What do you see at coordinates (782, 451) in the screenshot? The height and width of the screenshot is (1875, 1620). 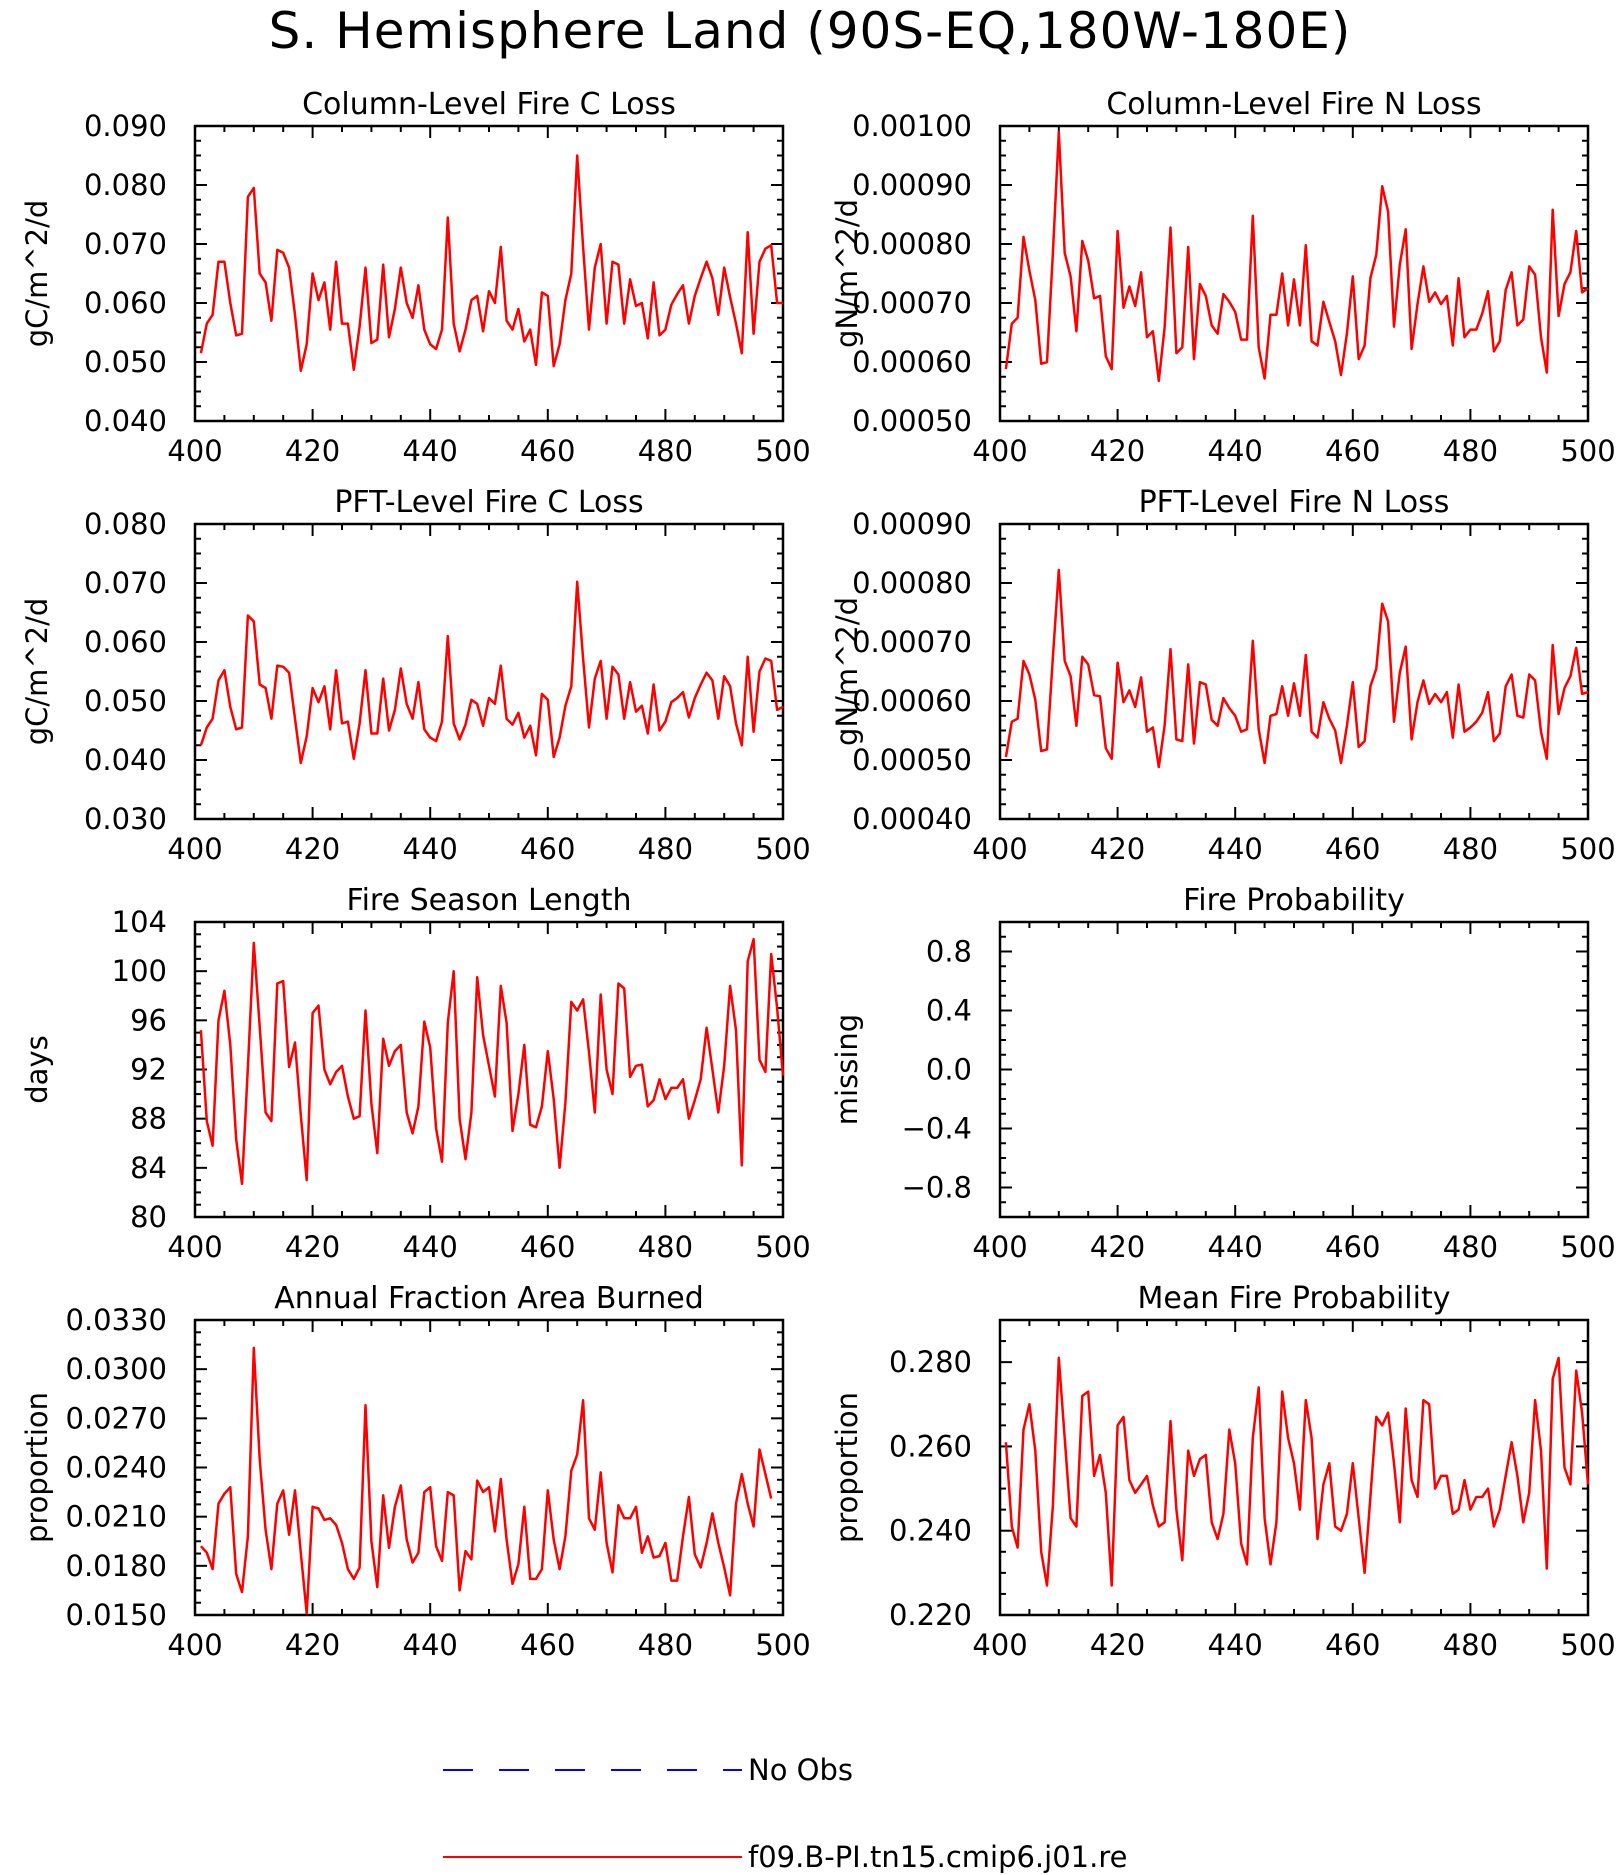 I see `chart-column-level-fire-c-loss-xtick-label: 500` at bounding box center [782, 451].